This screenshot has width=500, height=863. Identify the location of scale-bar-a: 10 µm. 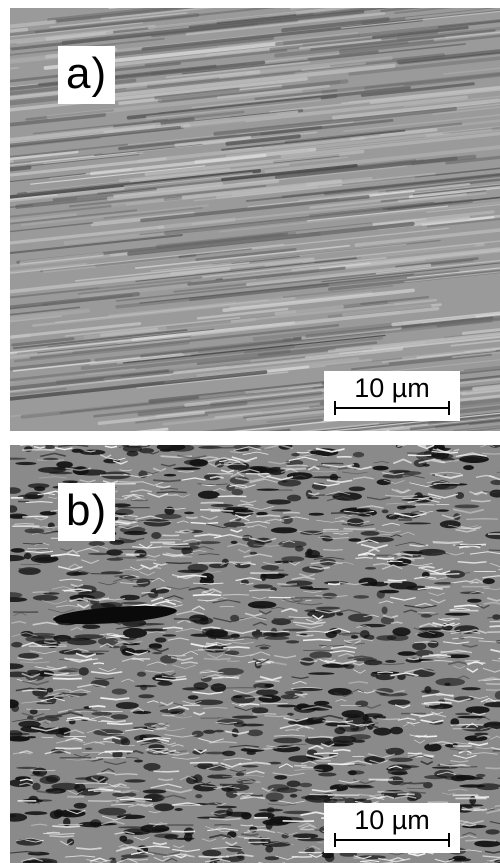
(392, 396).